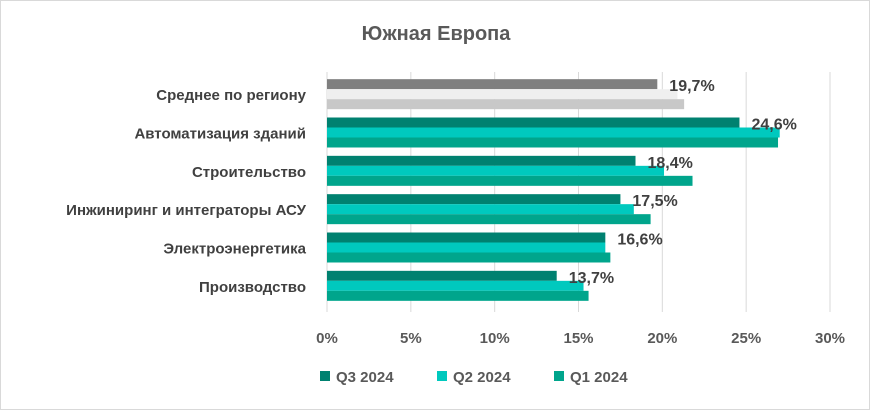  What do you see at coordinates (365, 377) in the screenshot?
I see `legend-label: Q3 2024` at bounding box center [365, 377].